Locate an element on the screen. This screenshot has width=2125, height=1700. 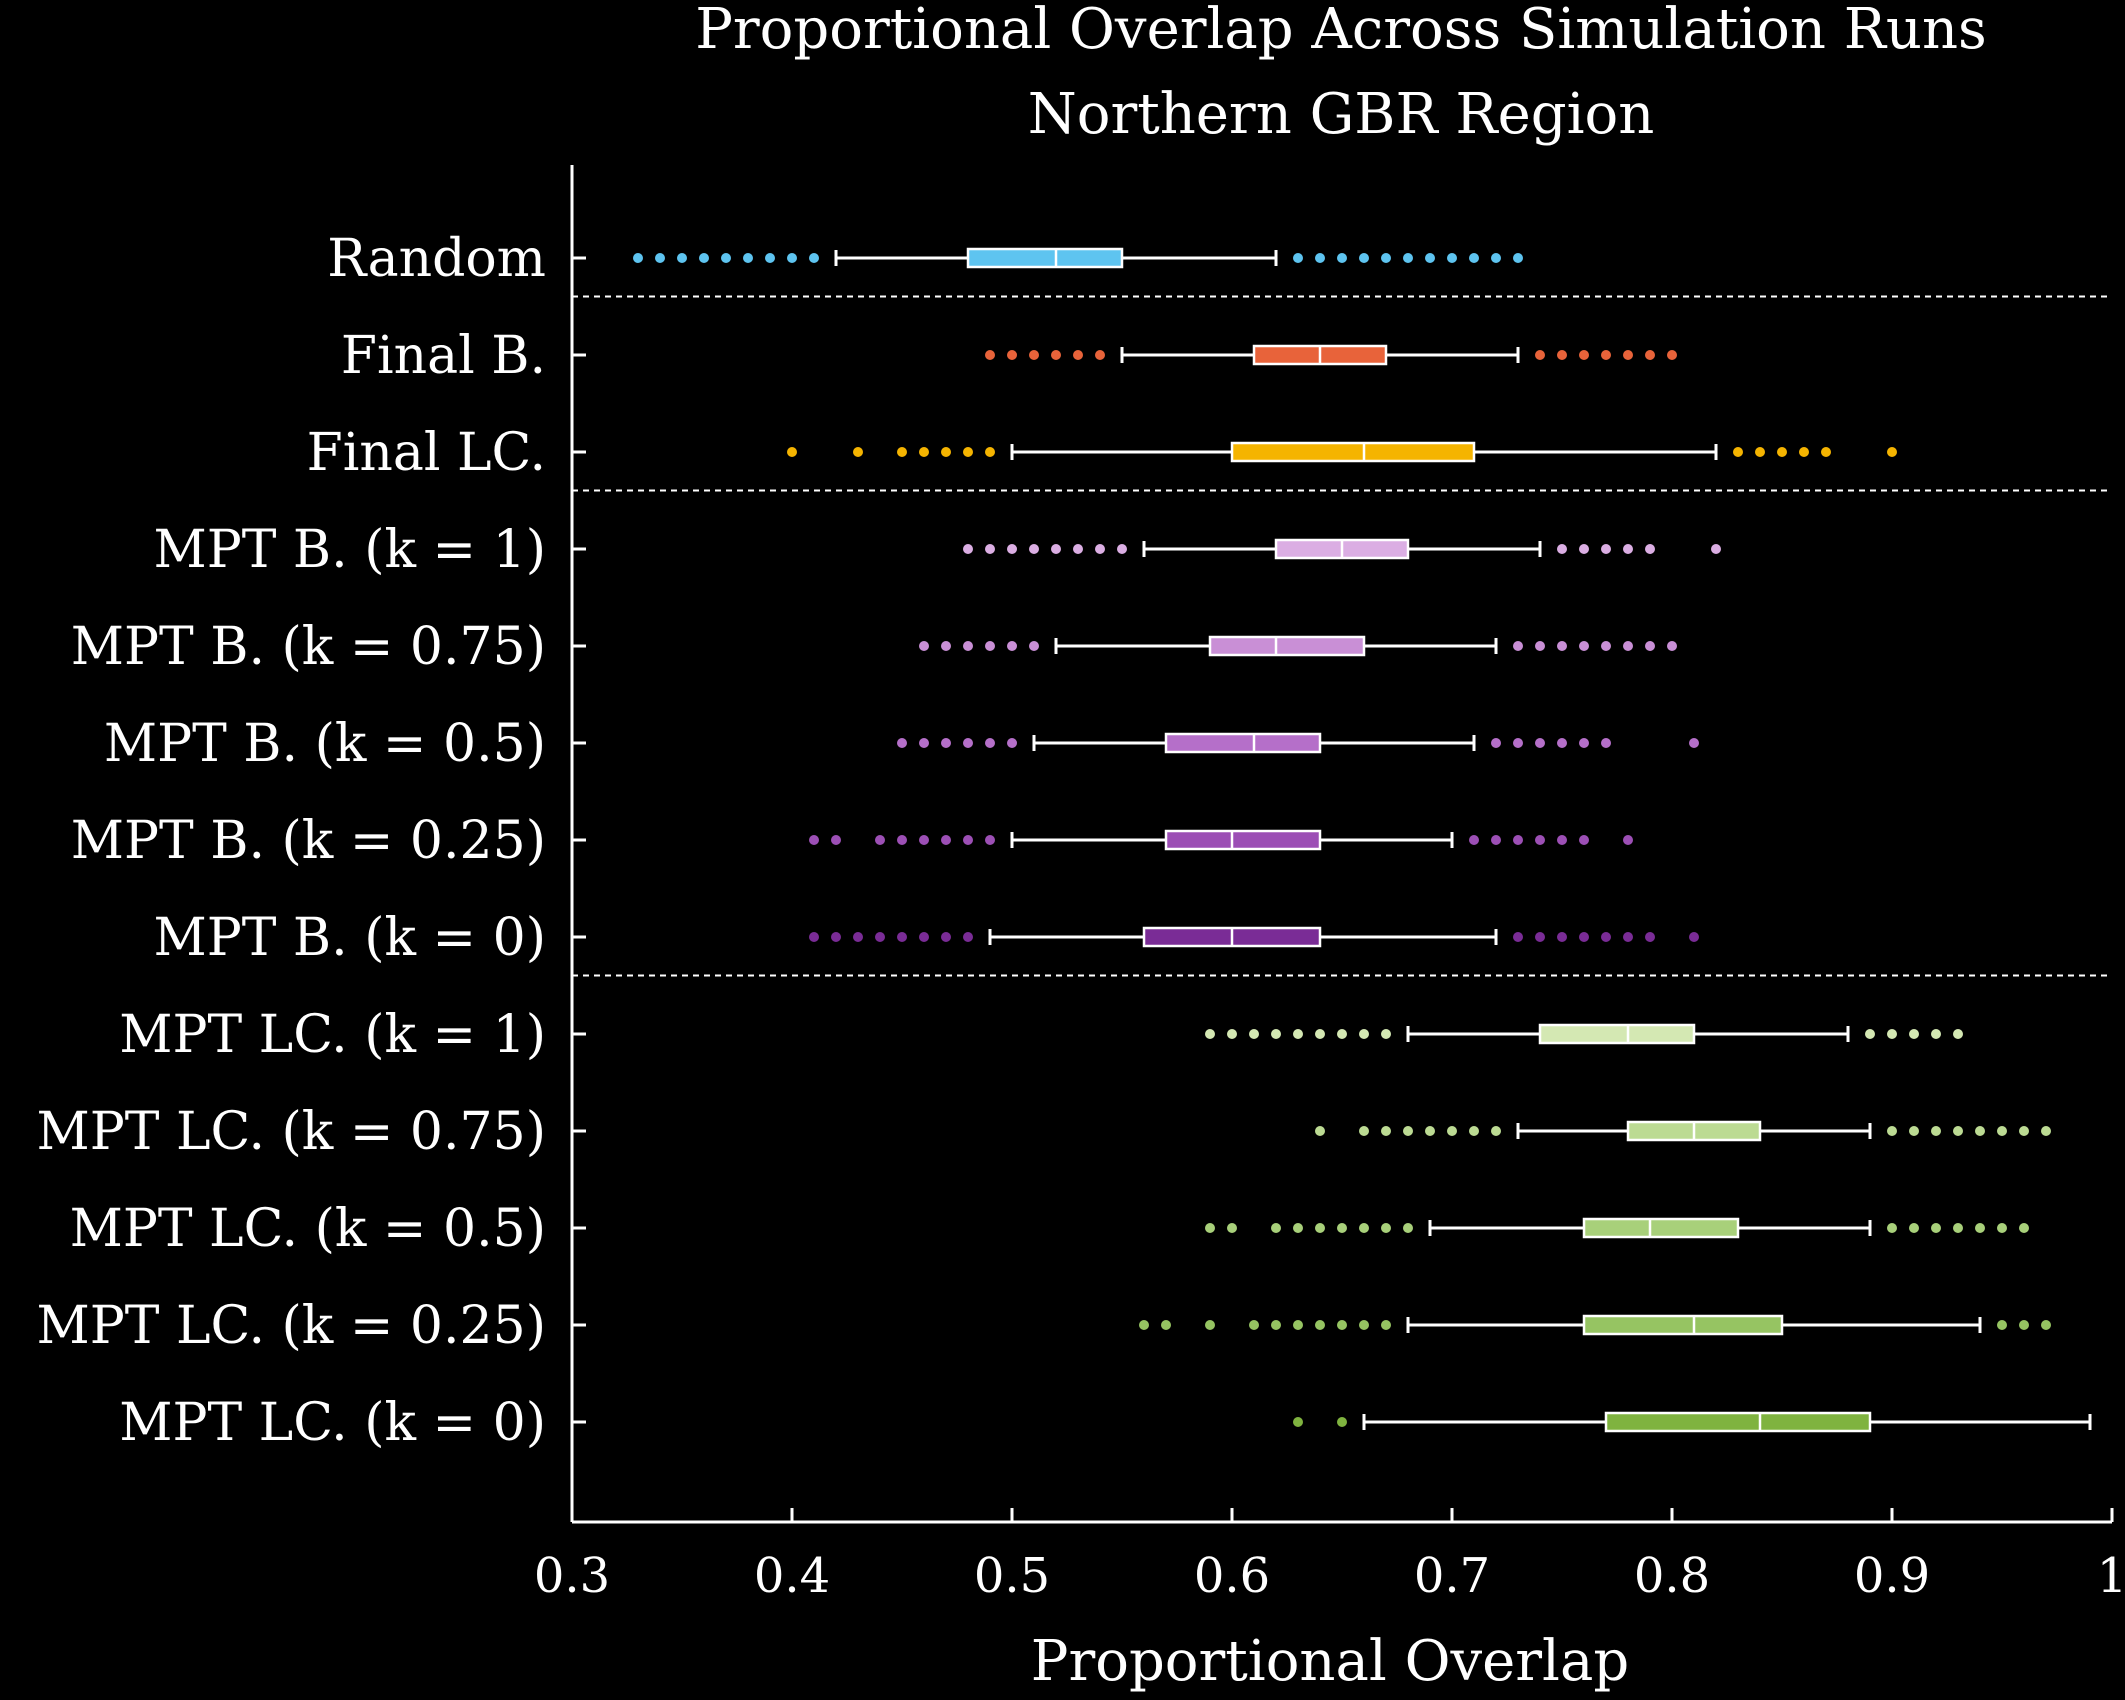
y-tick-label: MPT B. (k = 0.5) is located at coordinates (325, 744).